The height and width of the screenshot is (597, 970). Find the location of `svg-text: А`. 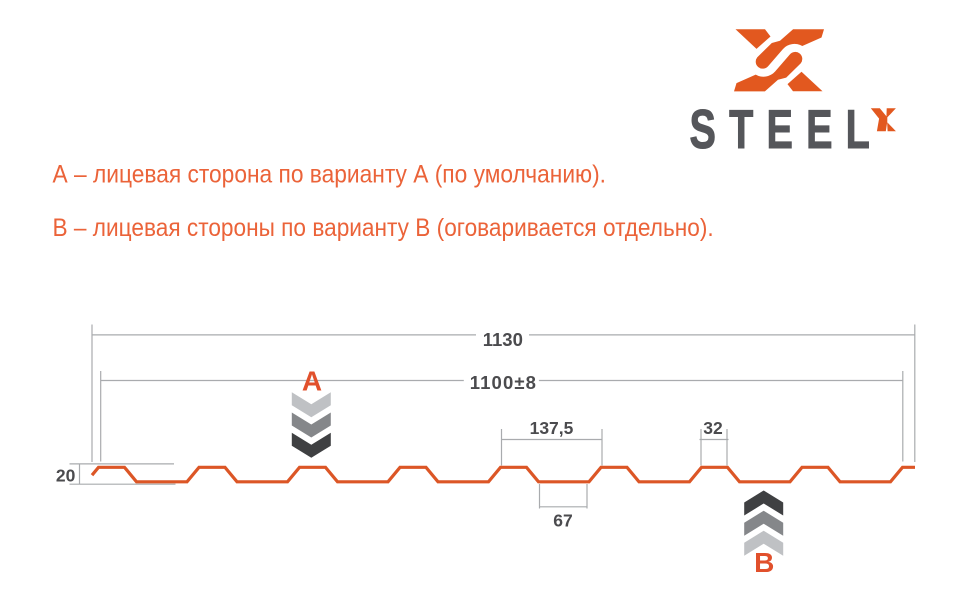

svg-text: А is located at coordinates (312, 381).